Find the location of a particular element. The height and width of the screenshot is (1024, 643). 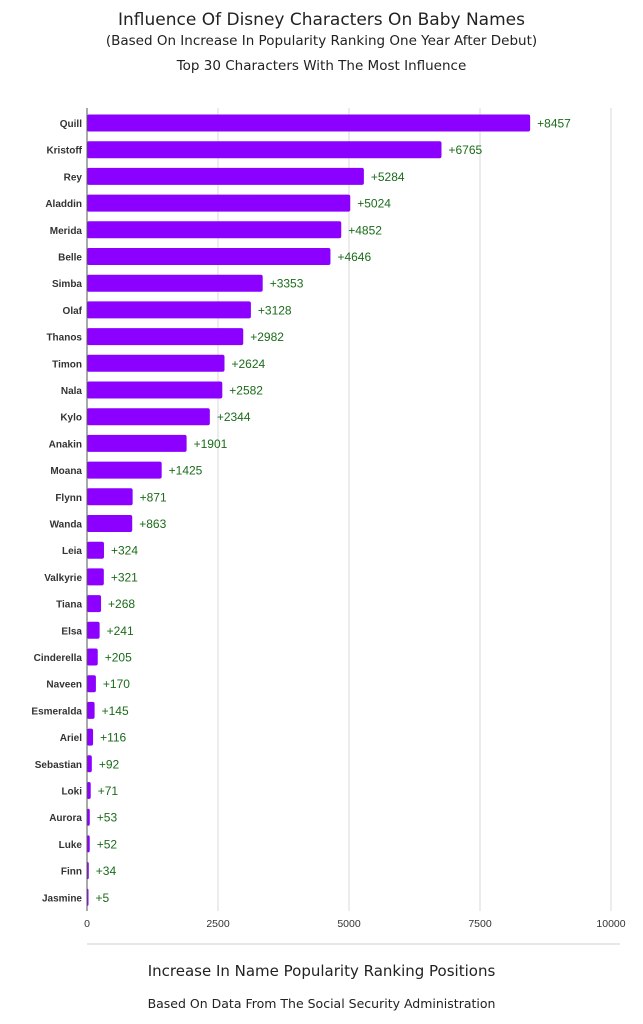

data-label: +2582 is located at coordinates (246, 391).